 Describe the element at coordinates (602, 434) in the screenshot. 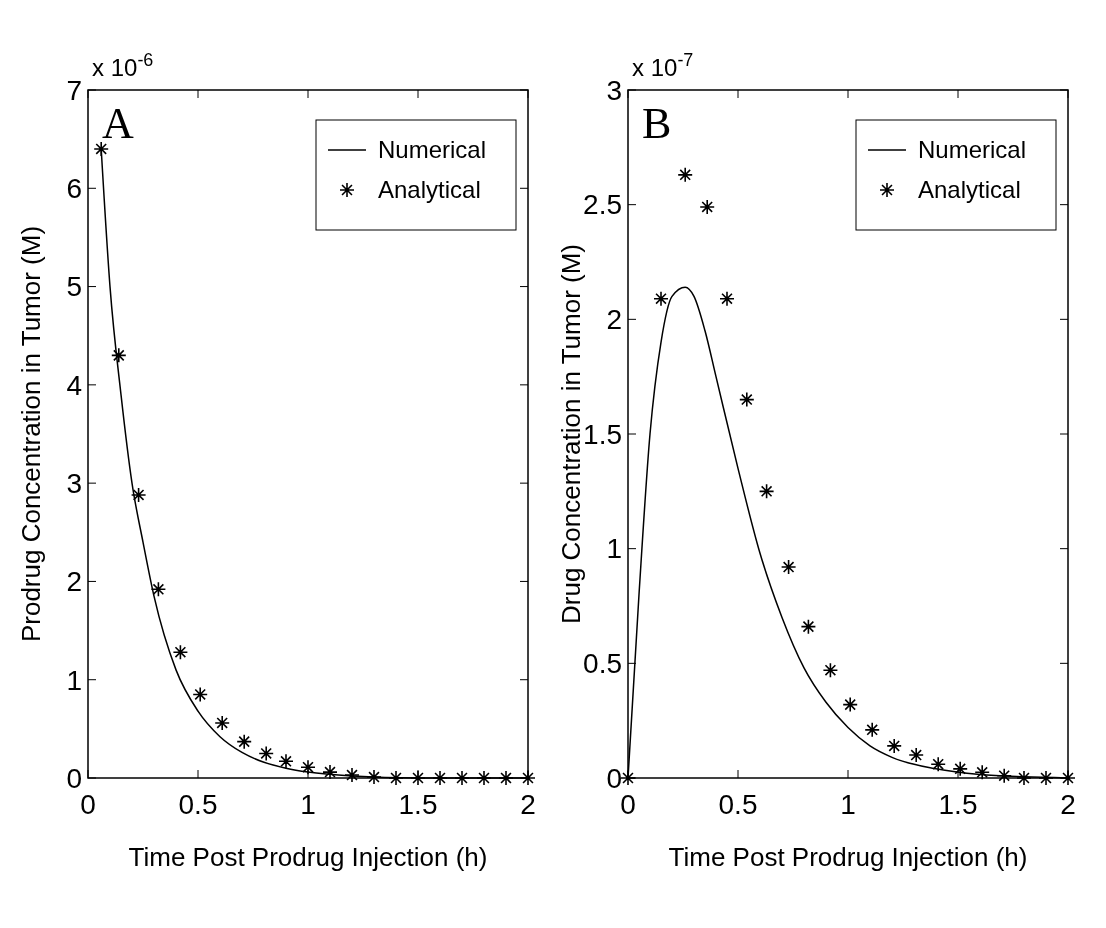

I see `y-tick-label: 1.5` at that location.